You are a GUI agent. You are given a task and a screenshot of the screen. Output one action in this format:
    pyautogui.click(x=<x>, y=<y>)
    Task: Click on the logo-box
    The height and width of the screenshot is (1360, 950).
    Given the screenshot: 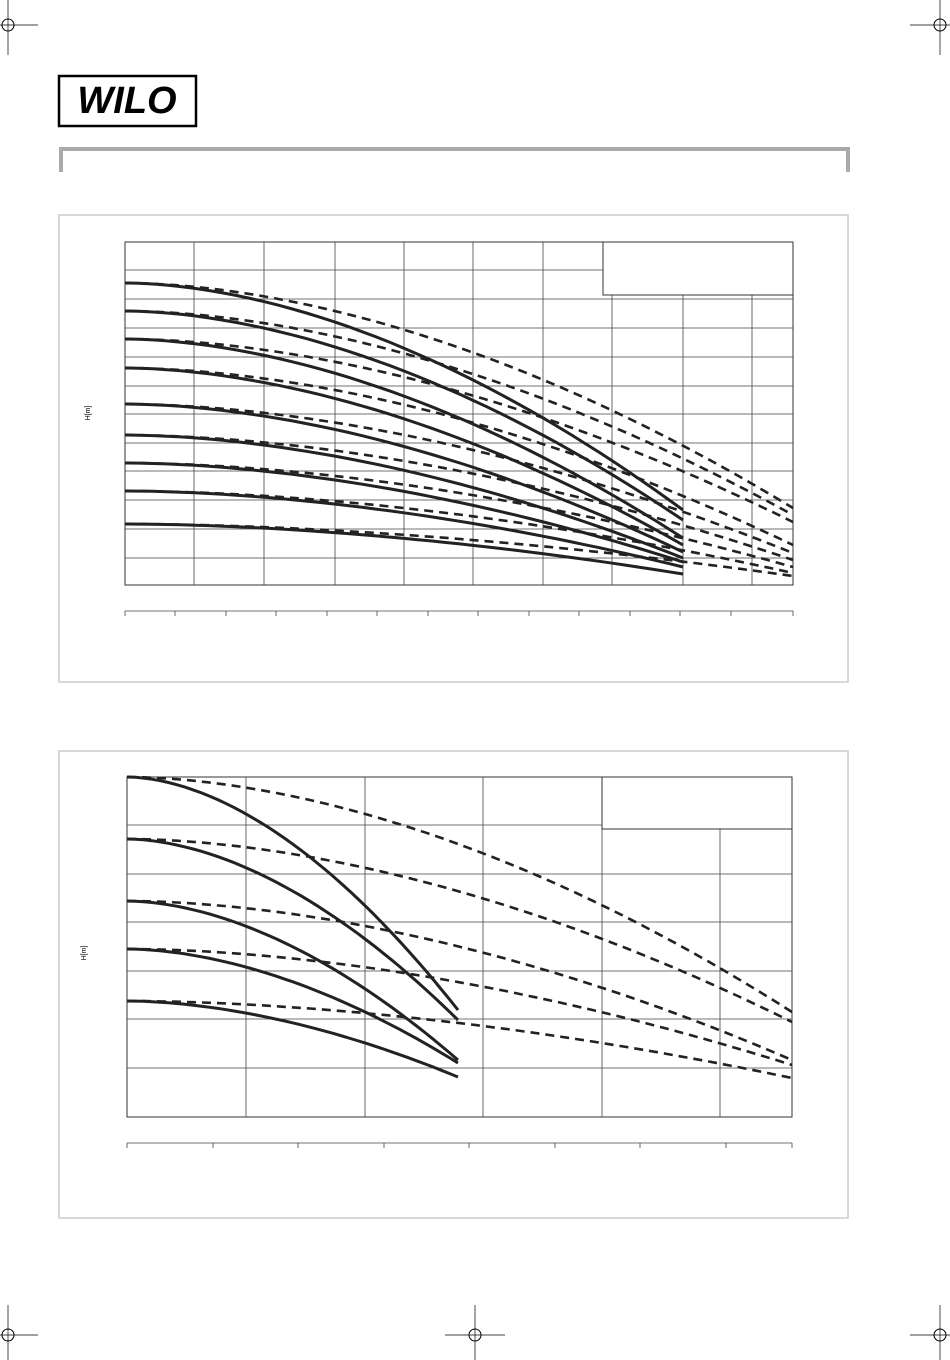 What is the action you would take?
    pyautogui.click(x=127, y=101)
    